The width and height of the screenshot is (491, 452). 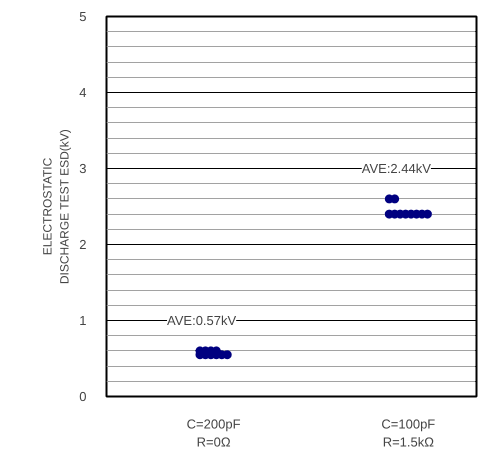 I want to click on annotation: AVE:2.44kV, so click(x=397, y=168).